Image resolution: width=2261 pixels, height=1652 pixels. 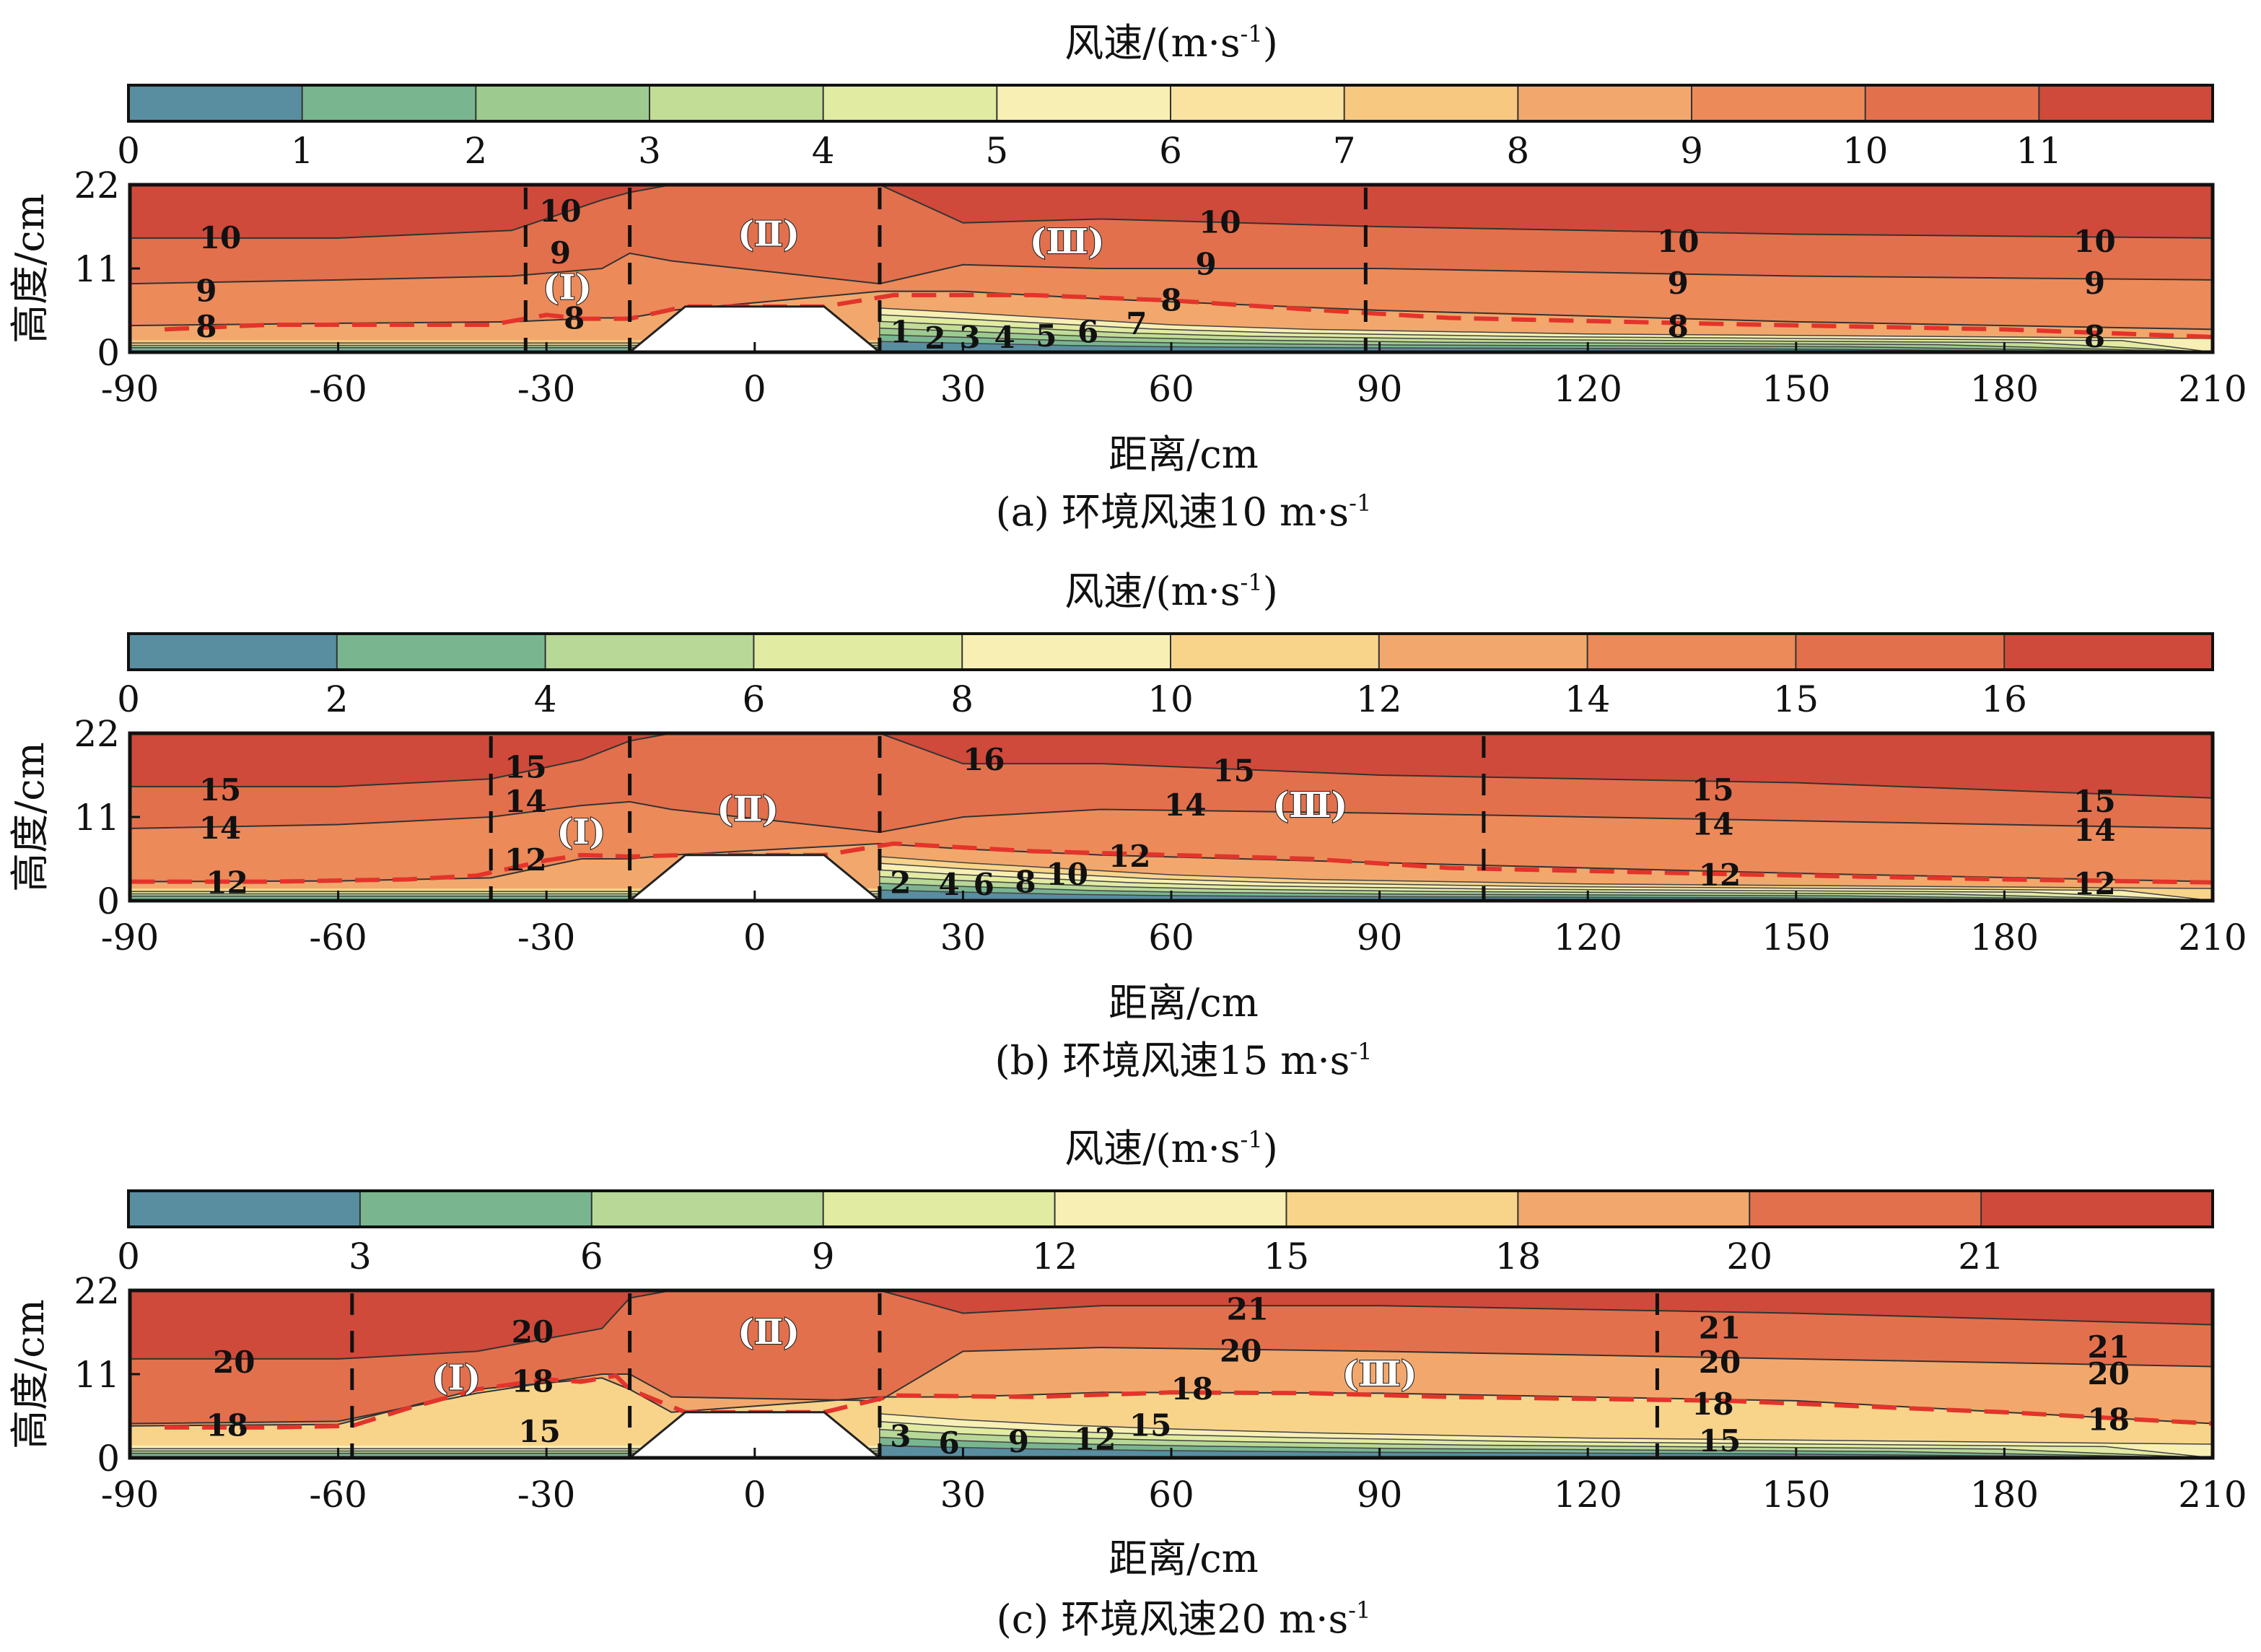 I want to click on obstacle, so click(x=755, y=877).